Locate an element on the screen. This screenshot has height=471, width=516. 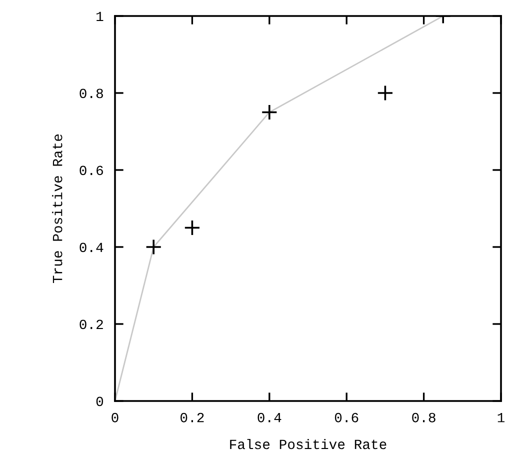
x-tick-label: 0.6 is located at coordinates (346, 417).